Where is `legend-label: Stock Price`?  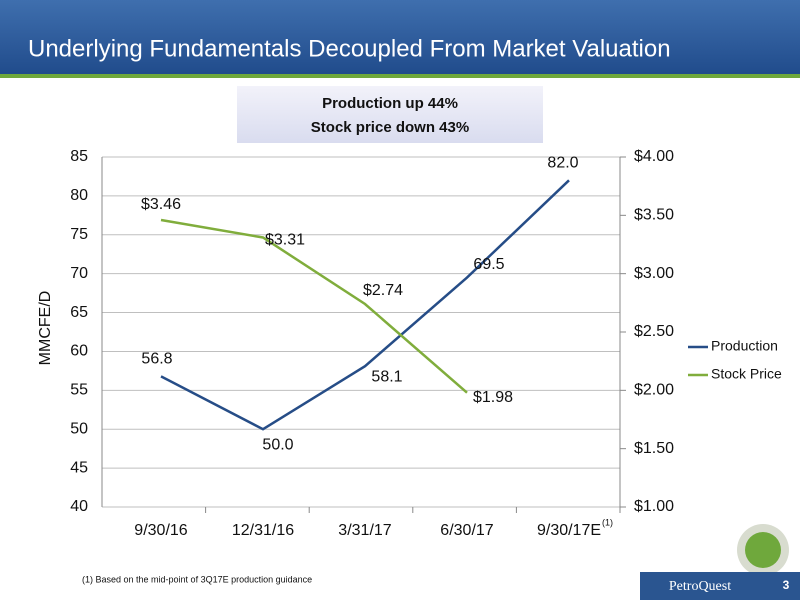
legend-label: Stock Price is located at coordinates (746, 374).